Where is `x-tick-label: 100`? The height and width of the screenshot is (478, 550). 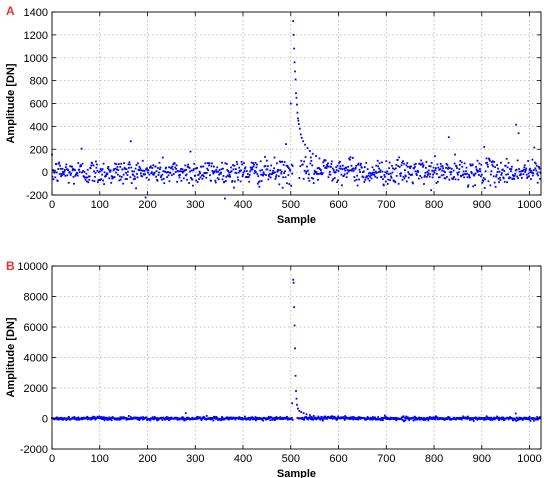 x-tick-label: 100 is located at coordinates (100, 205).